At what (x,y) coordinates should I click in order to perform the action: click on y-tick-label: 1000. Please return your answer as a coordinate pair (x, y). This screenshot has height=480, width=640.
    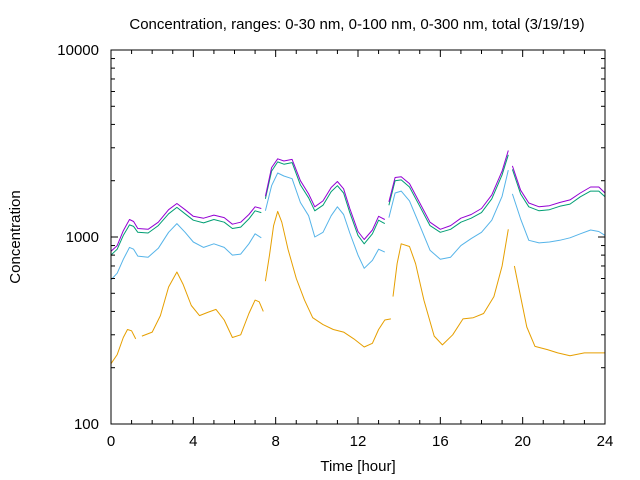
    Looking at the image, I should click on (82, 237).